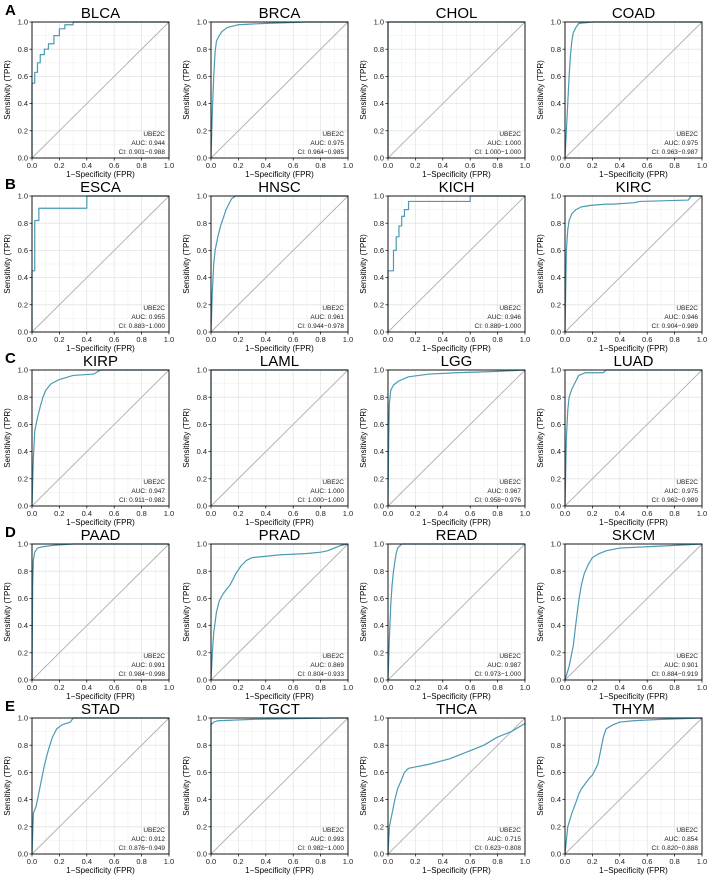 This screenshot has height=890, width=708. What do you see at coordinates (279, 187) in the screenshot?
I see `panel-title: HNSC` at bounding box center [279, 187].